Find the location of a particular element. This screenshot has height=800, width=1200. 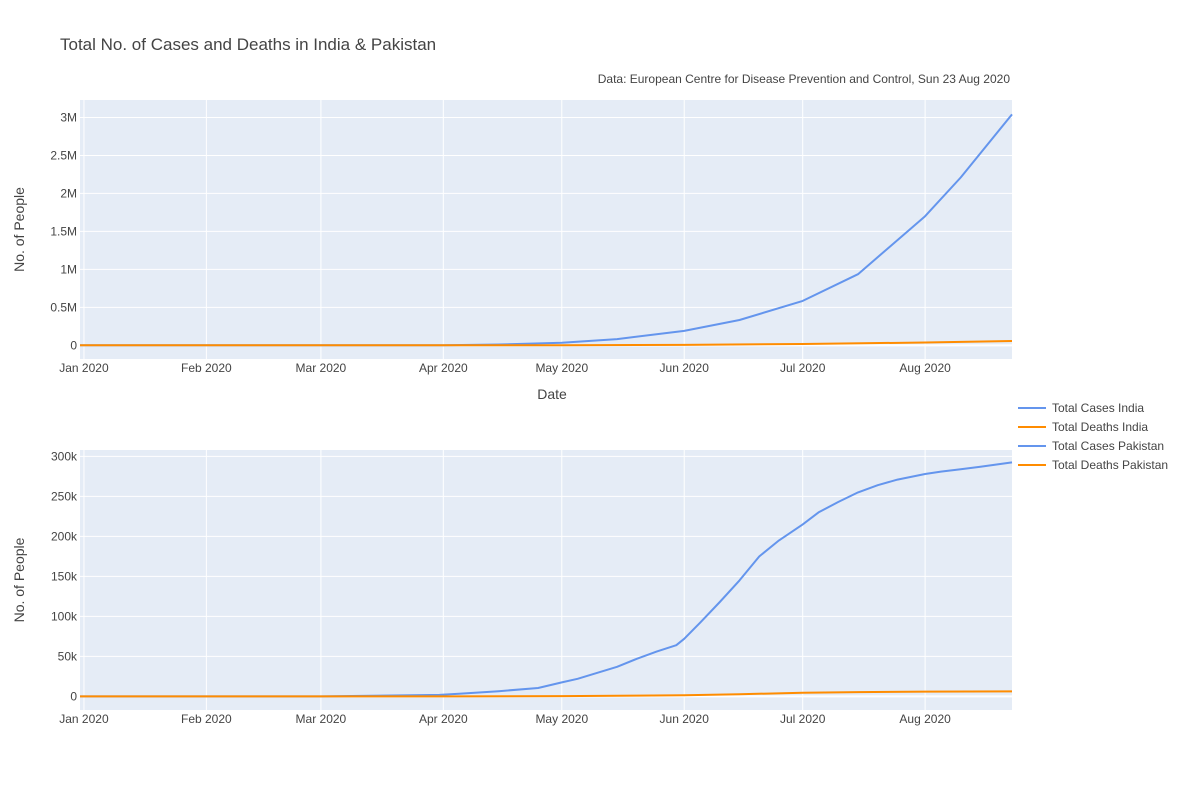

legend-label: Total Cases India is located at coordinates (1098, 408).